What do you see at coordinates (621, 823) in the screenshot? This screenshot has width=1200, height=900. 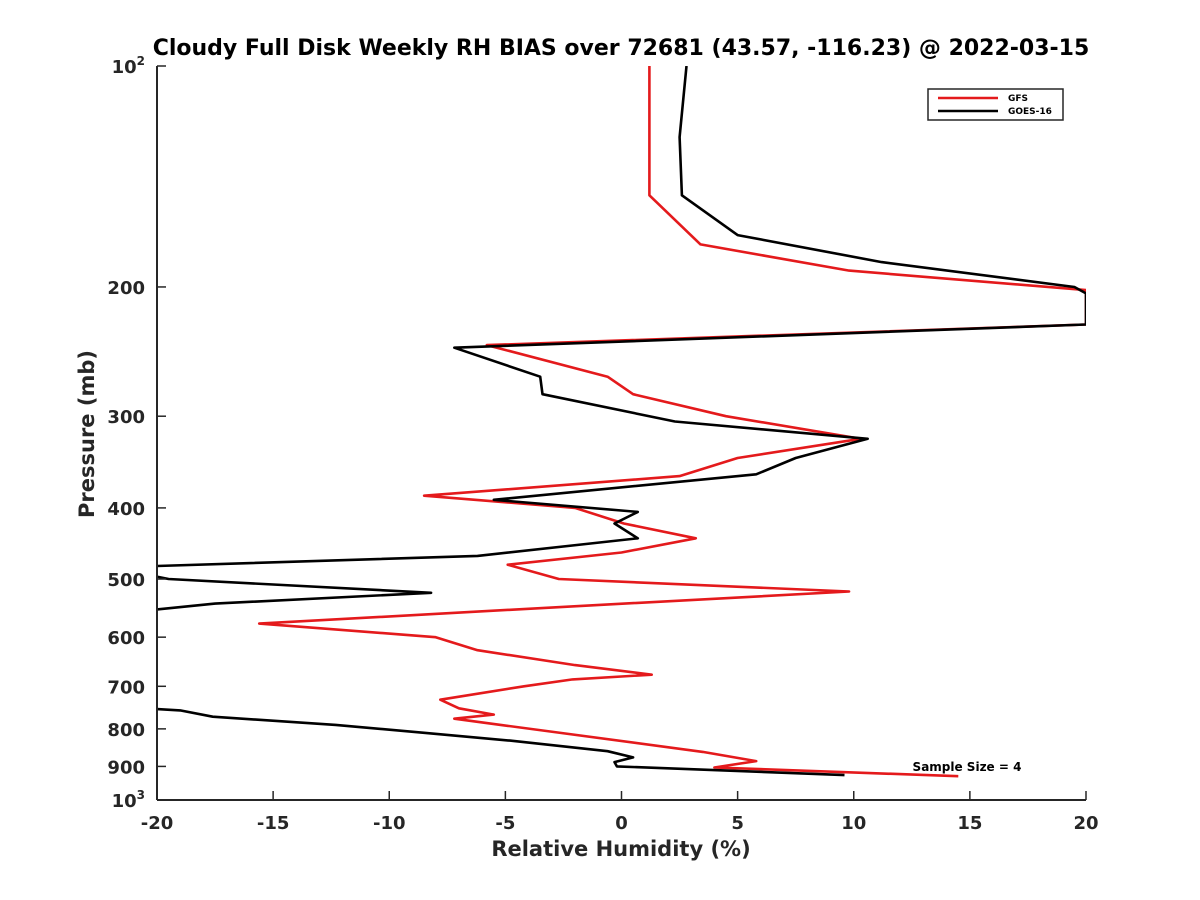 I see `x-tick-label: 0` at bounding box center [621, 823].